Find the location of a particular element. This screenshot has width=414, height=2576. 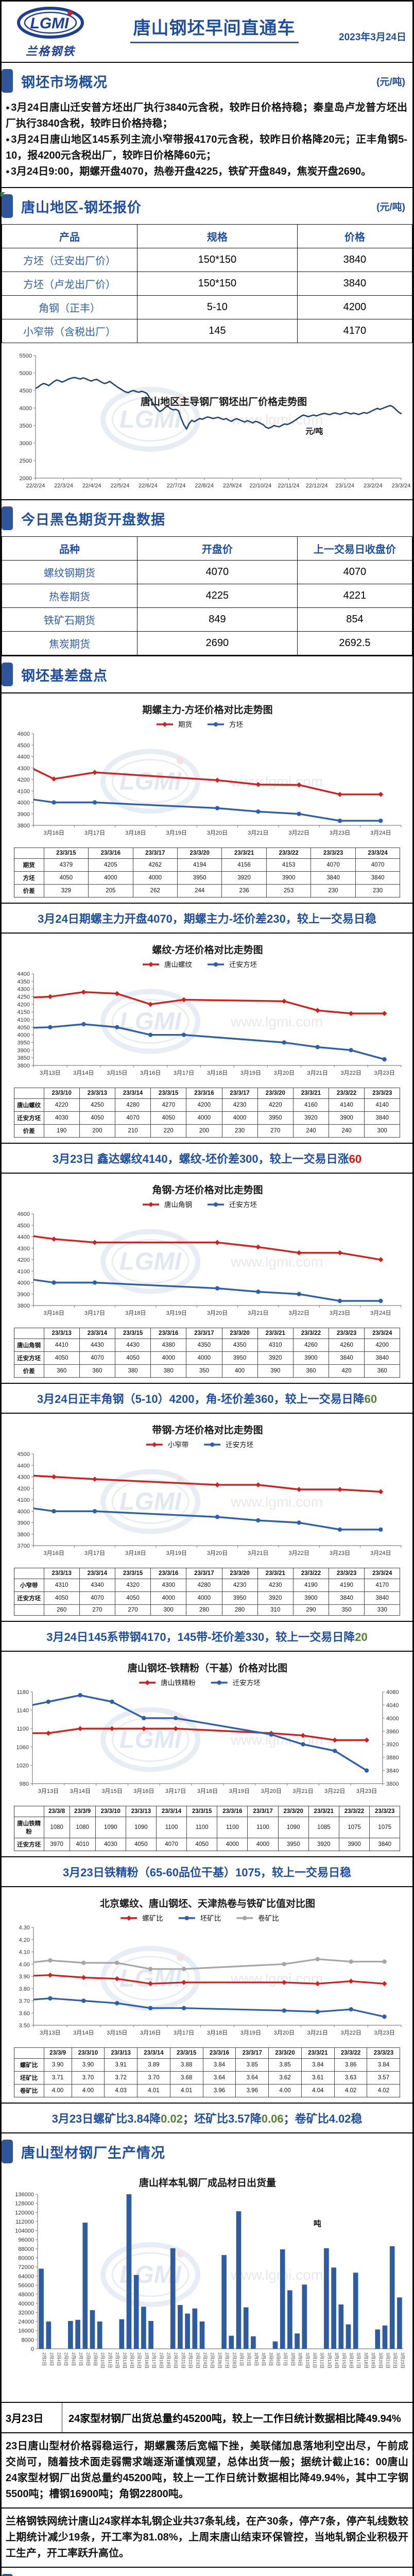

svg-text: 4300 is located at coordinates (24, 1249).